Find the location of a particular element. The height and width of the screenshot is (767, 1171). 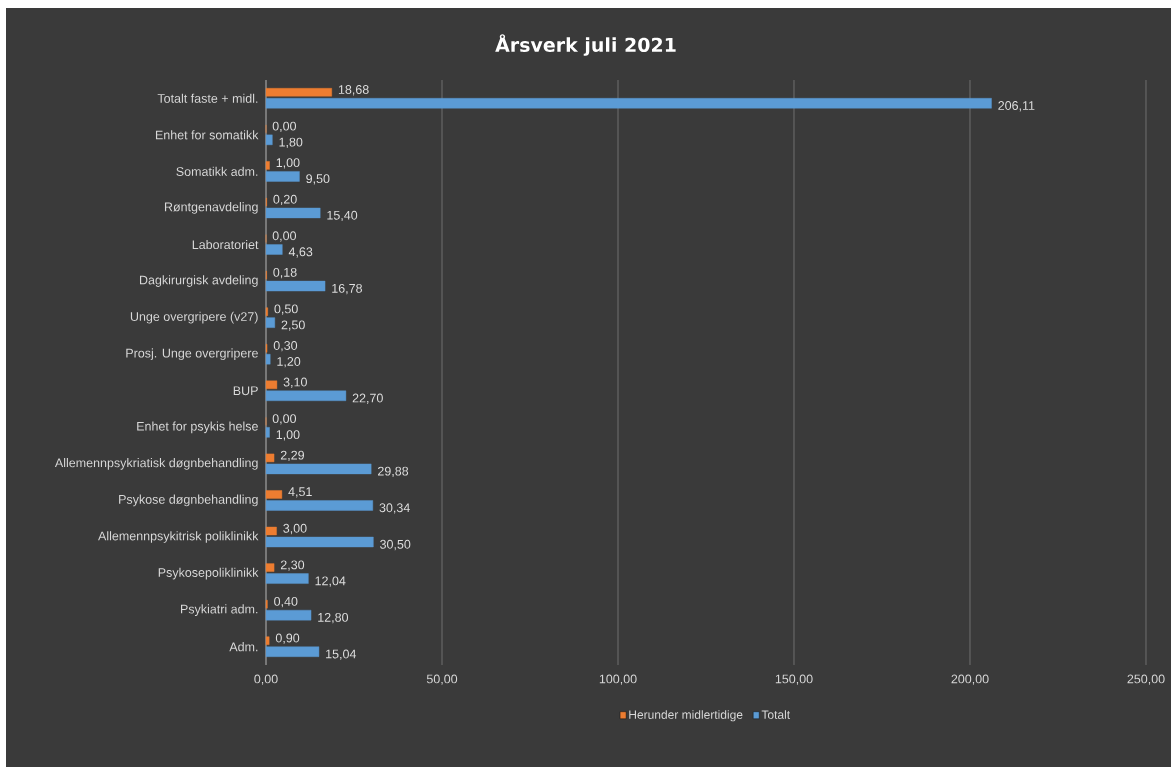

x-tick-label: 100,00 is located at coordinates (618, 679).